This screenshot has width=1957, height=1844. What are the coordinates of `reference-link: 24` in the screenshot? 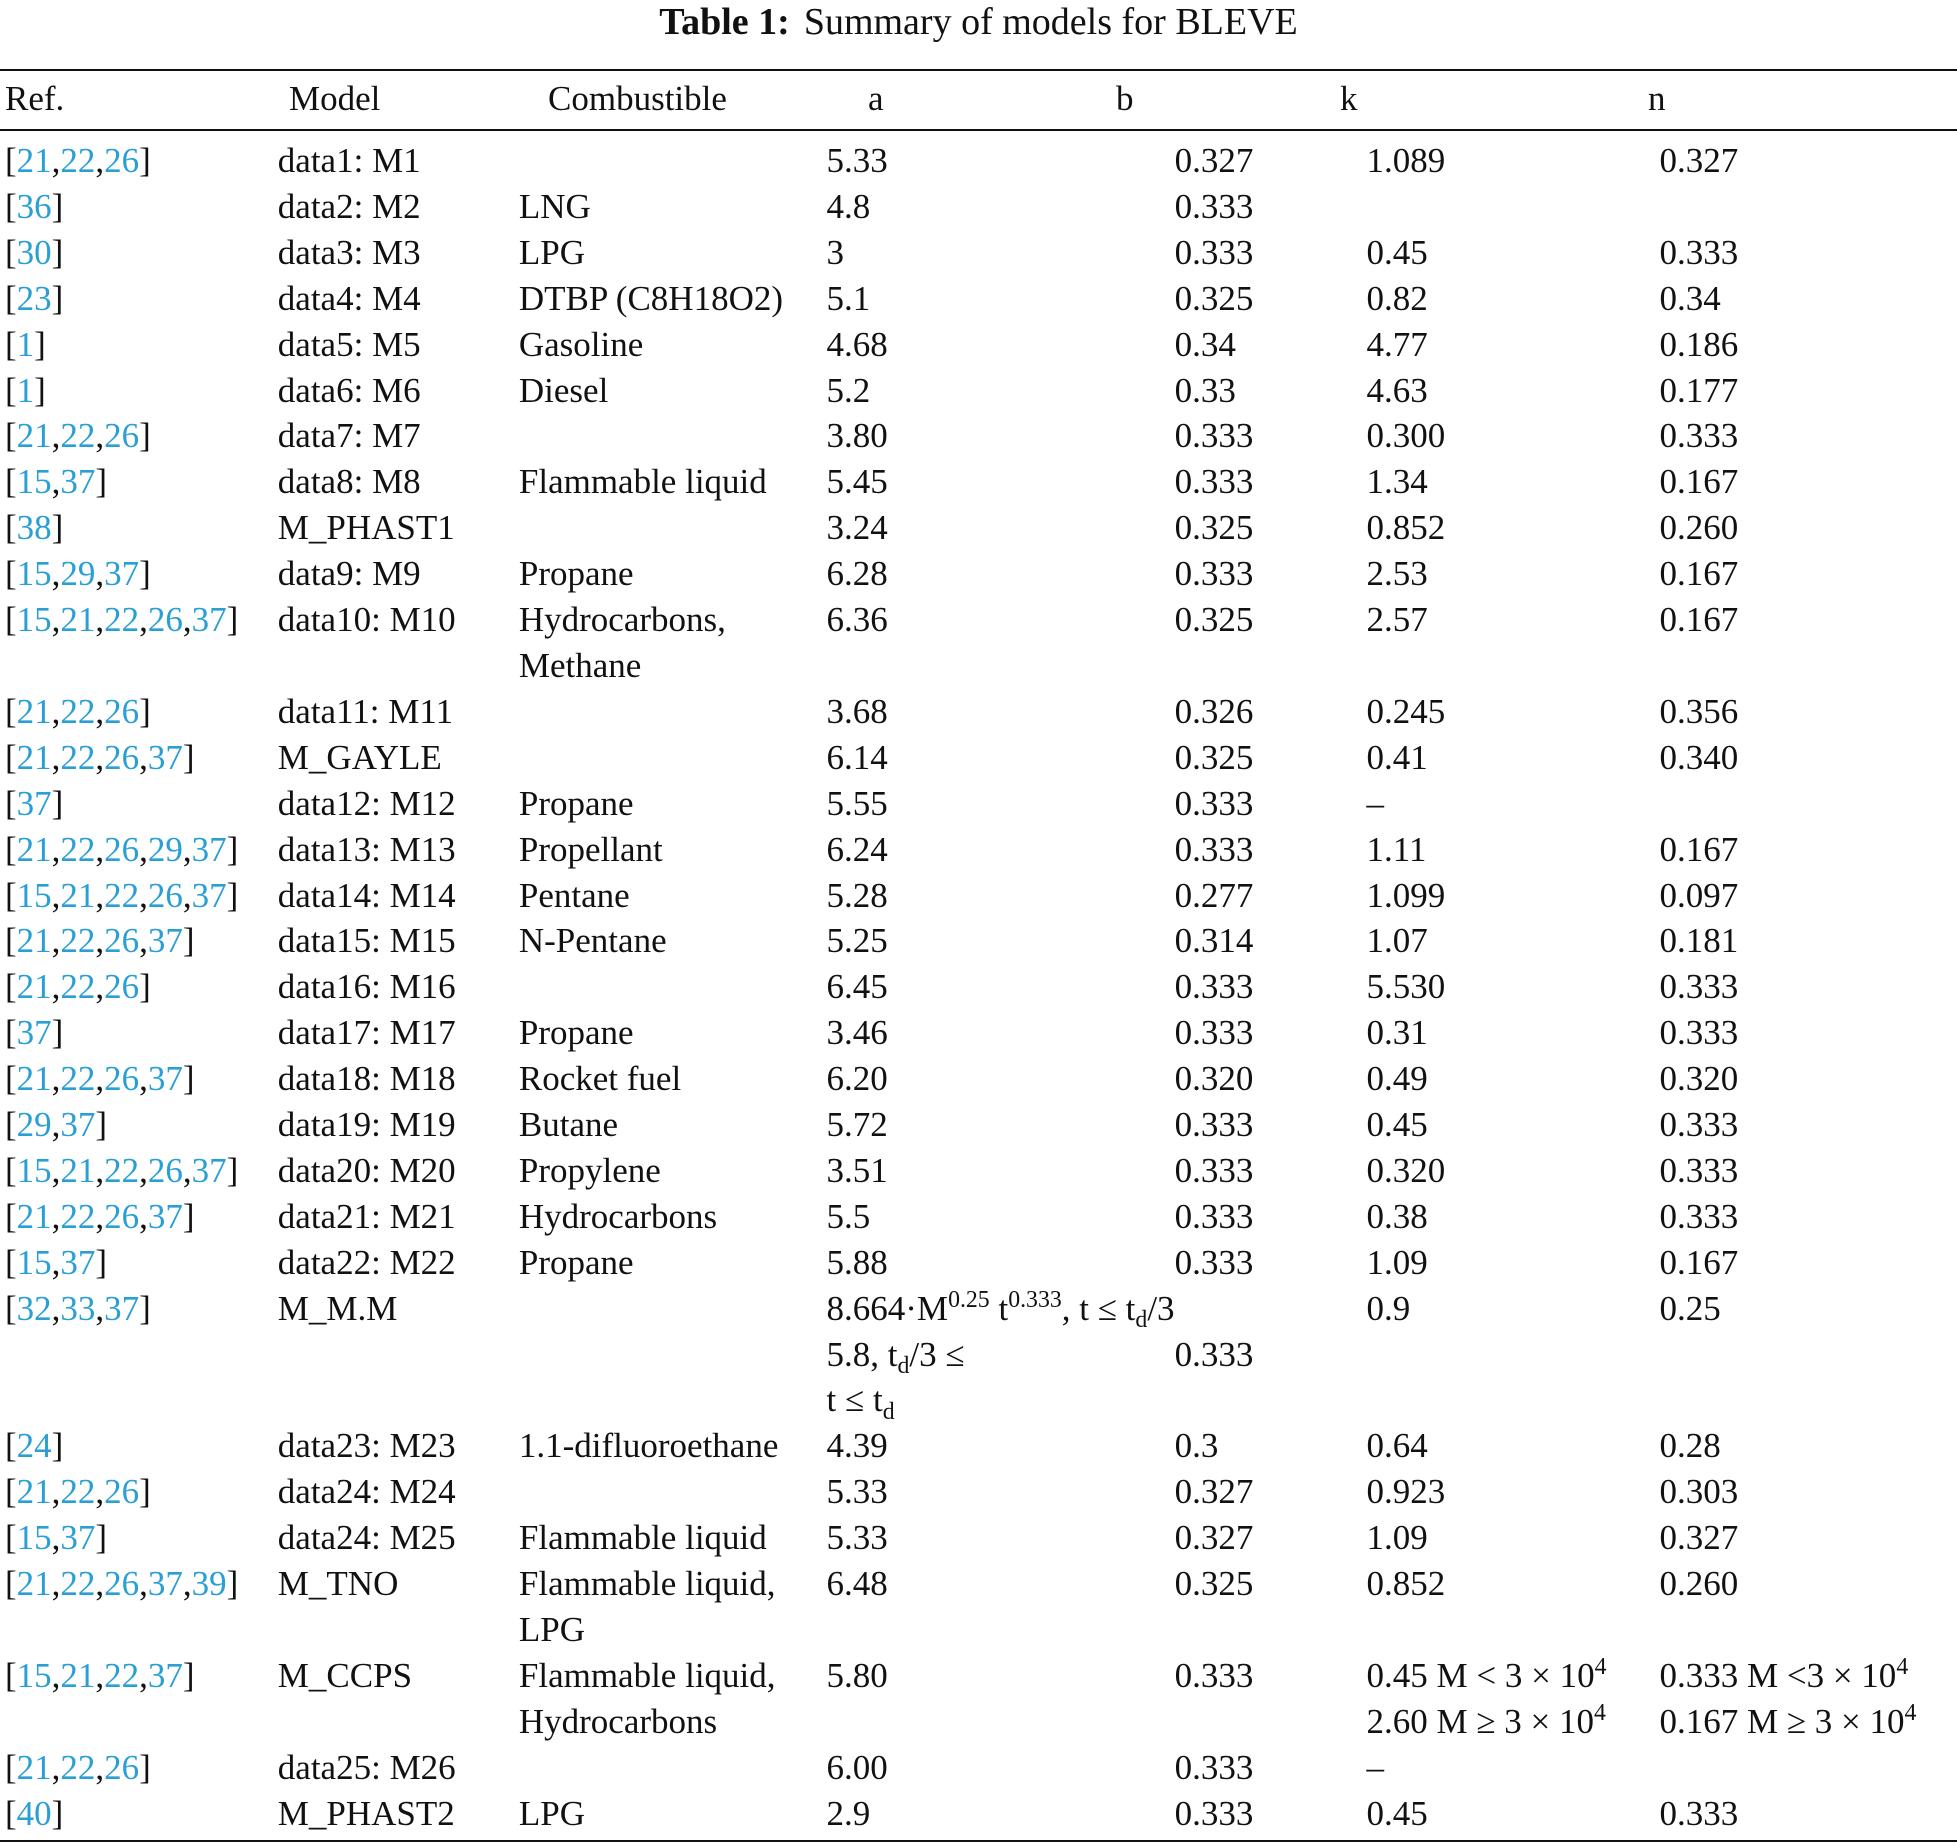 It's located at (34, 1446).